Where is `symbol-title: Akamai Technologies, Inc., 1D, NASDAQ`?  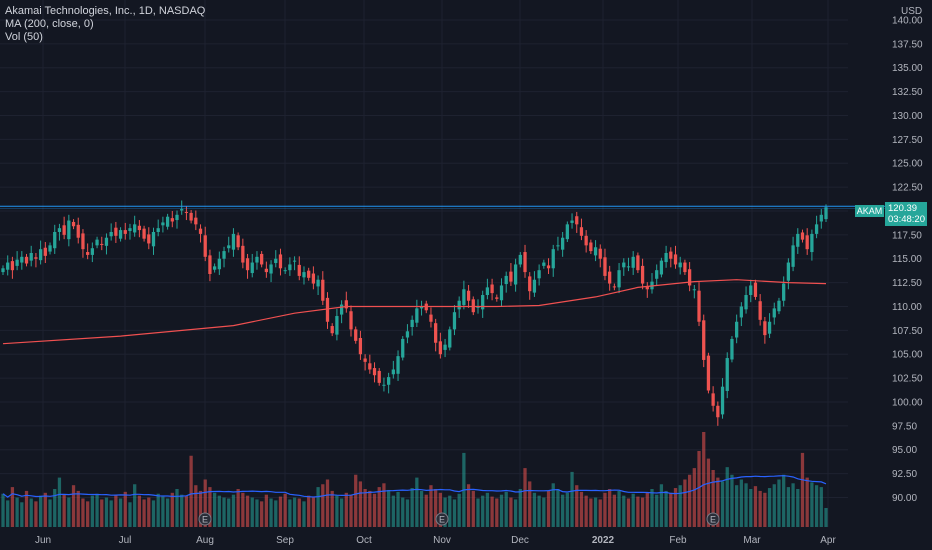 symbol-title: Akamai Technologies, Inc., 1D, NASDAQ is located at coordinates (105, 11).